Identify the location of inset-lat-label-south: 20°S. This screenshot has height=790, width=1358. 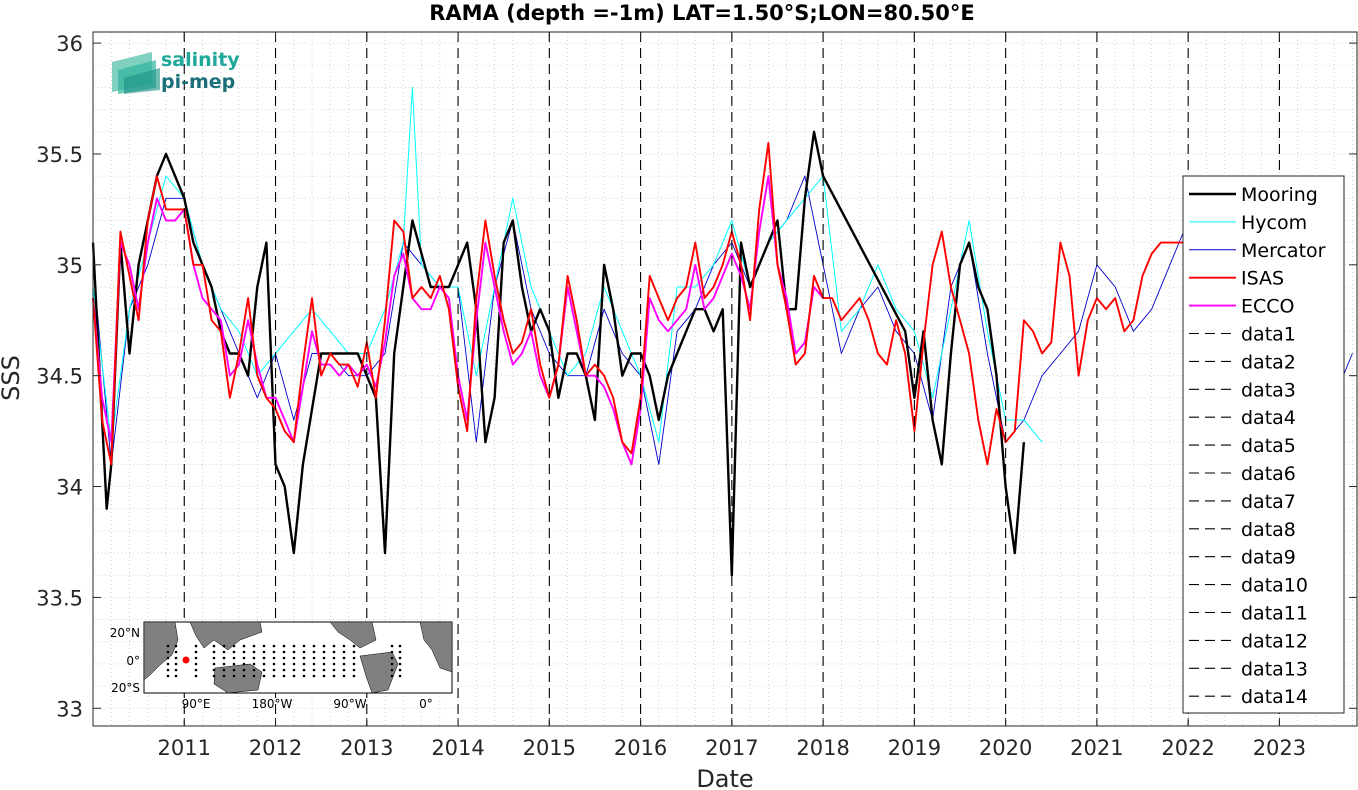
(125, 688).